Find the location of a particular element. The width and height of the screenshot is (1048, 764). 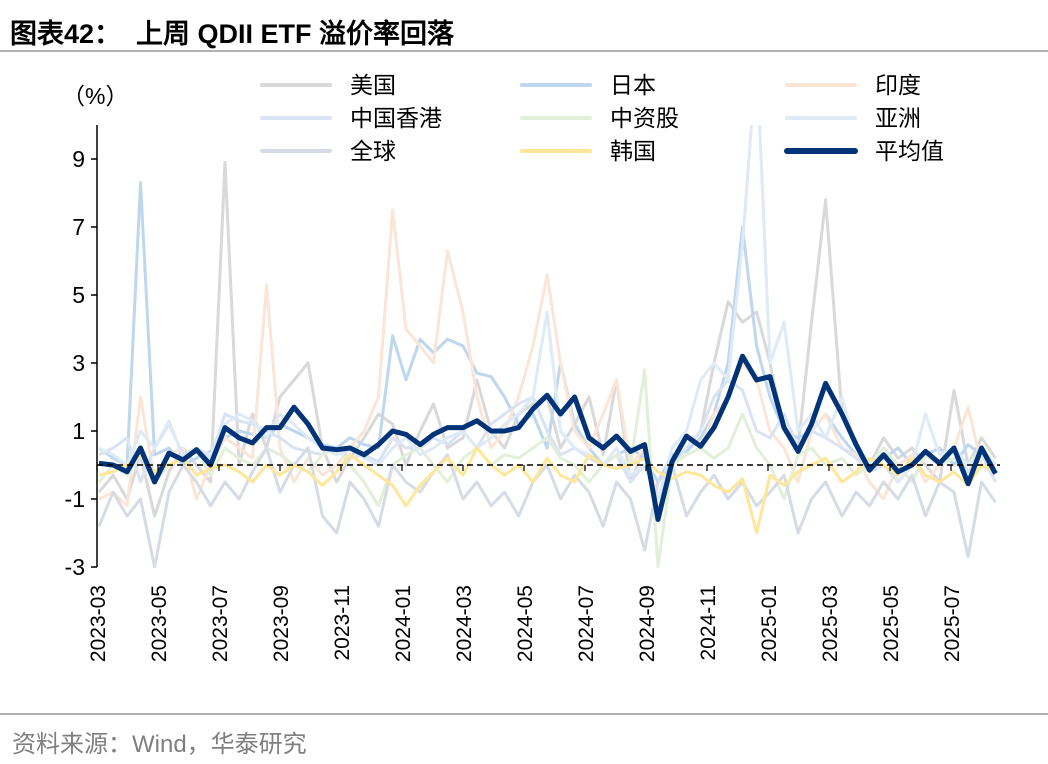

x-tick-label: 2025-07 is located at coordinates (952, 623).